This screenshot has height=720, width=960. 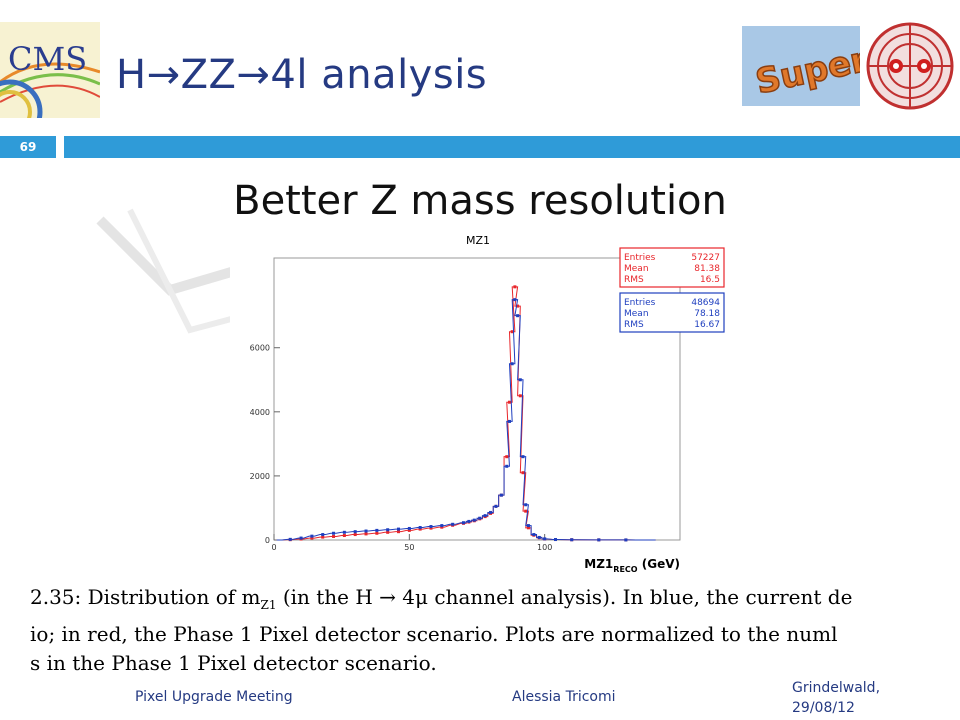 What do you see at coordinates (836, 698) in the screenshot?
I see `footer-location-date: Grindelwald, 29/08/12` at bounding box center [836, 698].